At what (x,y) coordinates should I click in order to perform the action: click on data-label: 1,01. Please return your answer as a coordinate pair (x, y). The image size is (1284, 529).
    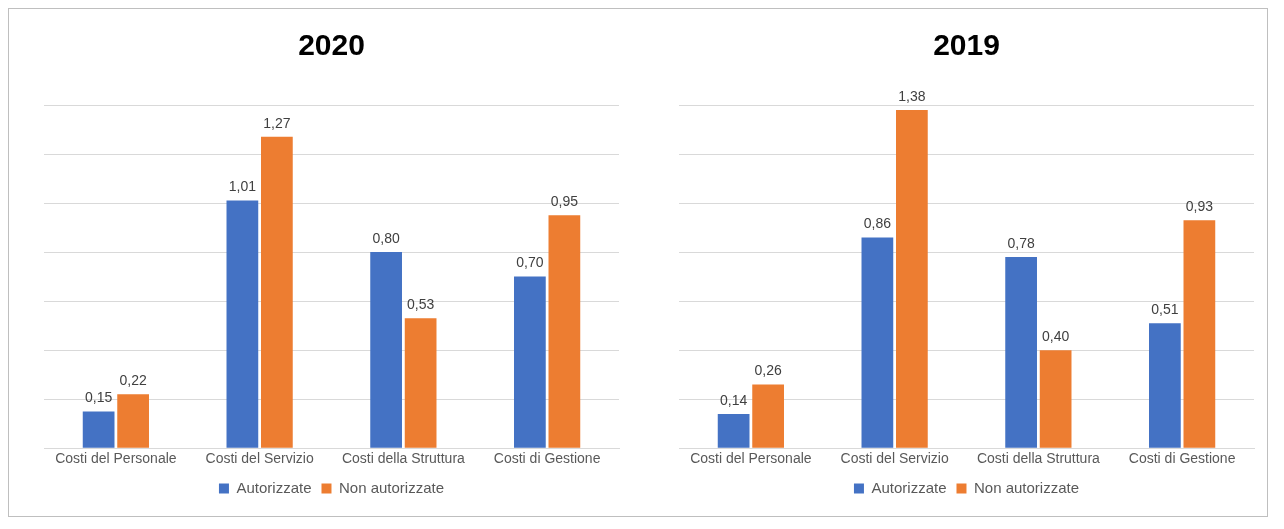
    Looking at the image, I should click on (242, 186).